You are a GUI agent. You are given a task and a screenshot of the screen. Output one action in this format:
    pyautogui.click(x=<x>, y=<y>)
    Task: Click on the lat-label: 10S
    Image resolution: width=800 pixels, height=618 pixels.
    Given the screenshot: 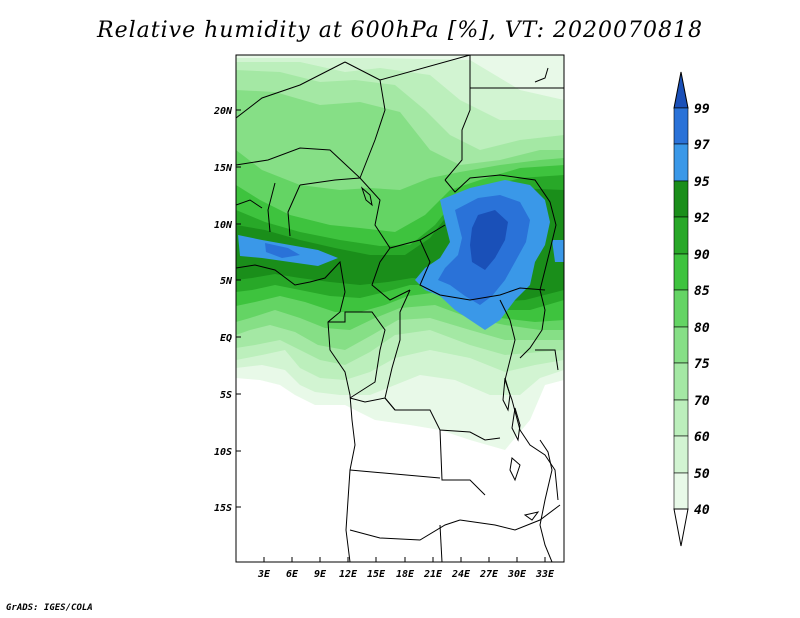 What is the action you would take?
    pyautogui.click(x=223, y=452)
    